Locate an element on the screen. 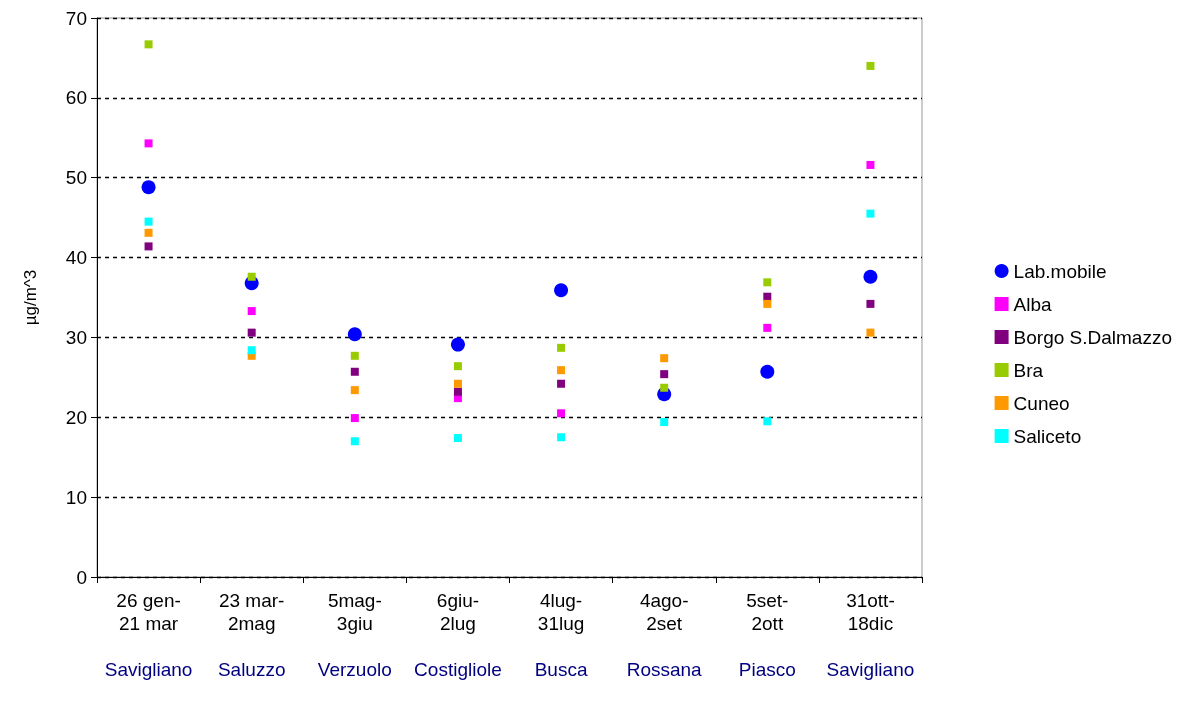  legend-label: Borgo S.Dalmazzo is located at coordinates (1092, 337).